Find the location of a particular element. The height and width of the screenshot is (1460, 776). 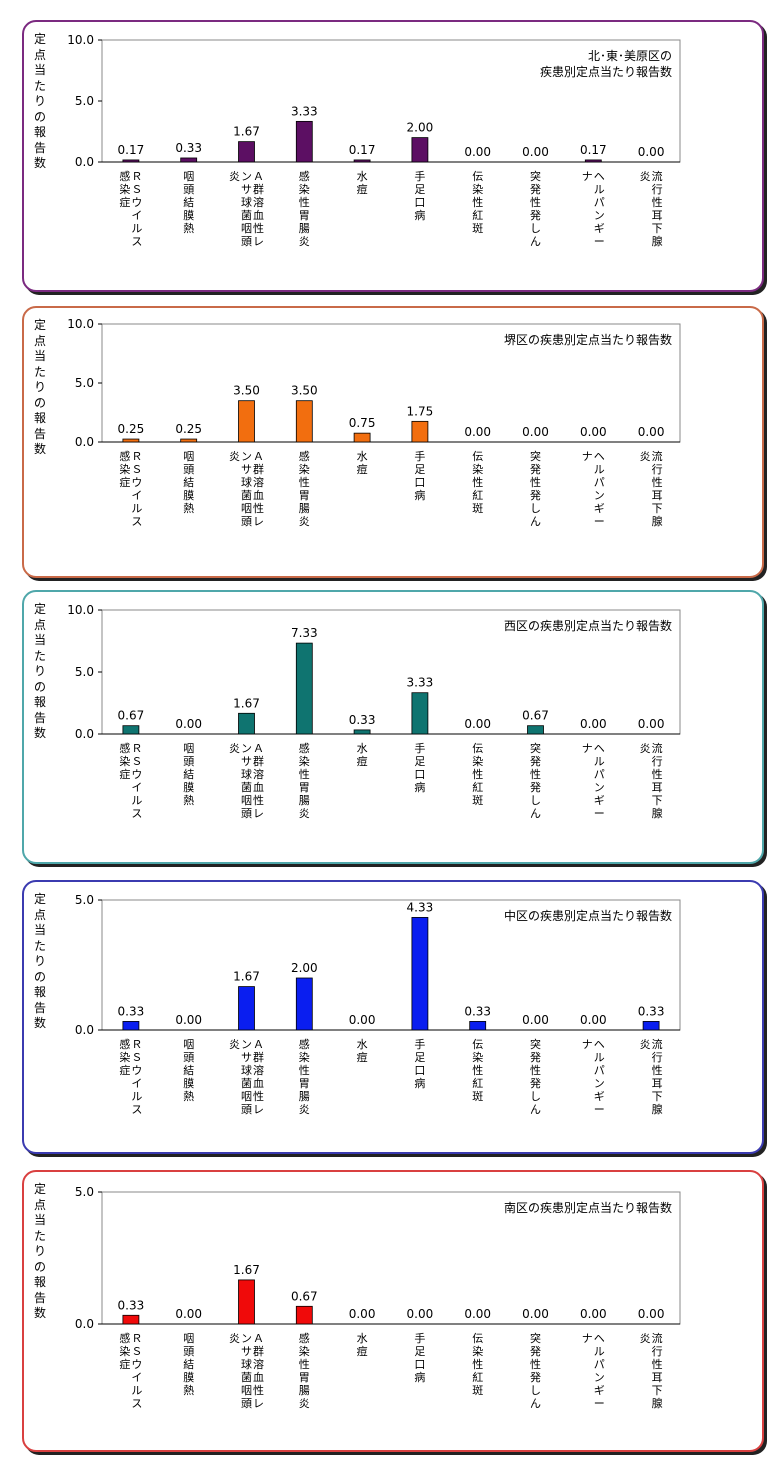

chart-title-line: 疾患別定点当たり報告数 is located at coordinates (605, 72).